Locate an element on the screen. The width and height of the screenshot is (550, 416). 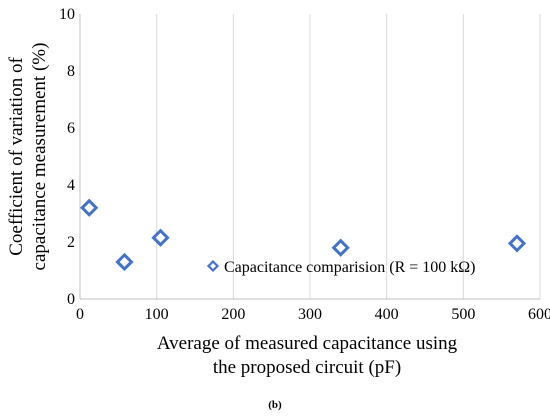
x-axis-title-line-2: the proposed circuit (pF) is located at coordinates (307, 367).